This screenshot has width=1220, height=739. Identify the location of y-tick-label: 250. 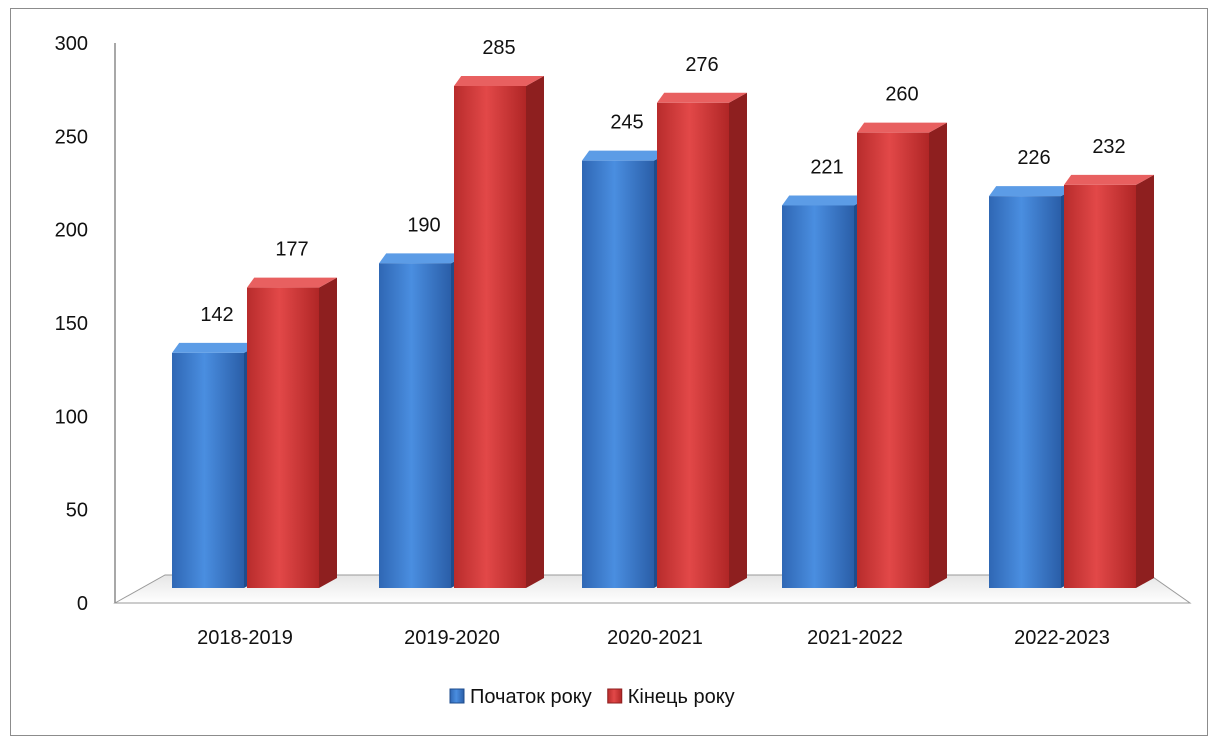
(71, 137).